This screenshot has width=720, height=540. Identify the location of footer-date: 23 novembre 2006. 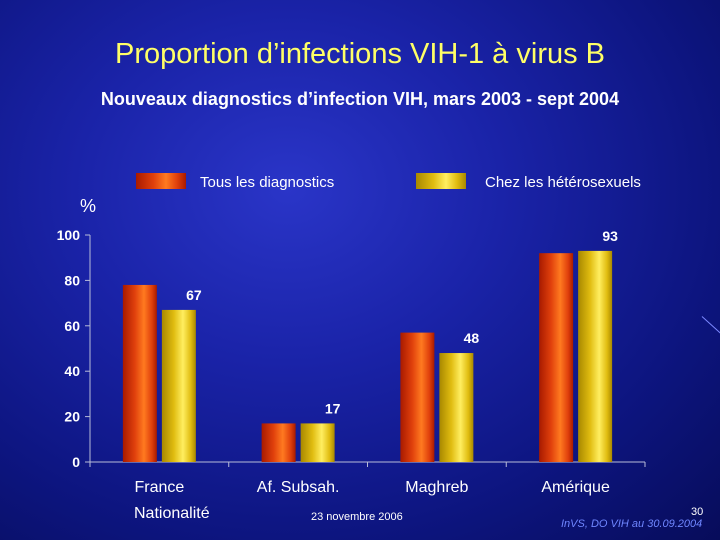
(357, 517).